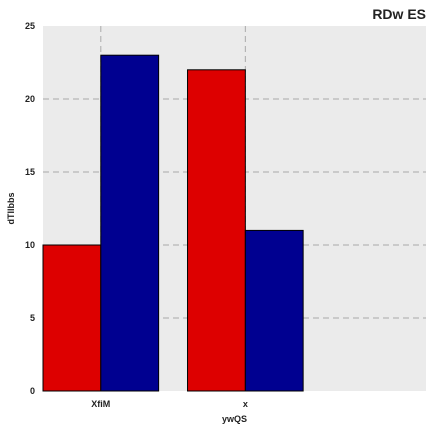 The width and height of the screenshot is (432, 432). I want to click on y-tick-label: 20, so click(30, 99).